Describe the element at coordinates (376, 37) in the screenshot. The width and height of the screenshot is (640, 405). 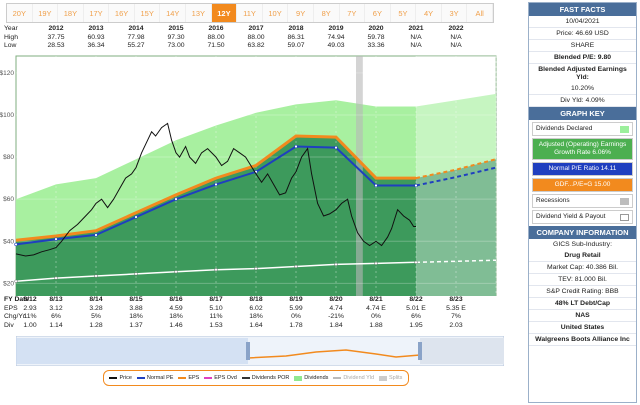
I see `high-cell: 59.78` at that location.